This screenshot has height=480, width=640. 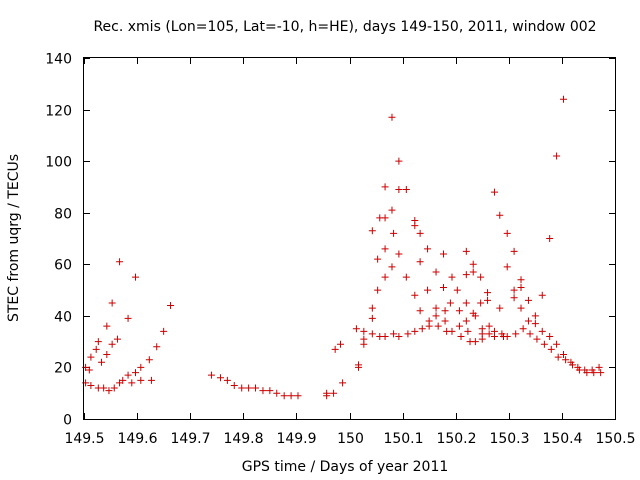 I want to click on x-tick-label: 149.8, so click(x=243, y=439).